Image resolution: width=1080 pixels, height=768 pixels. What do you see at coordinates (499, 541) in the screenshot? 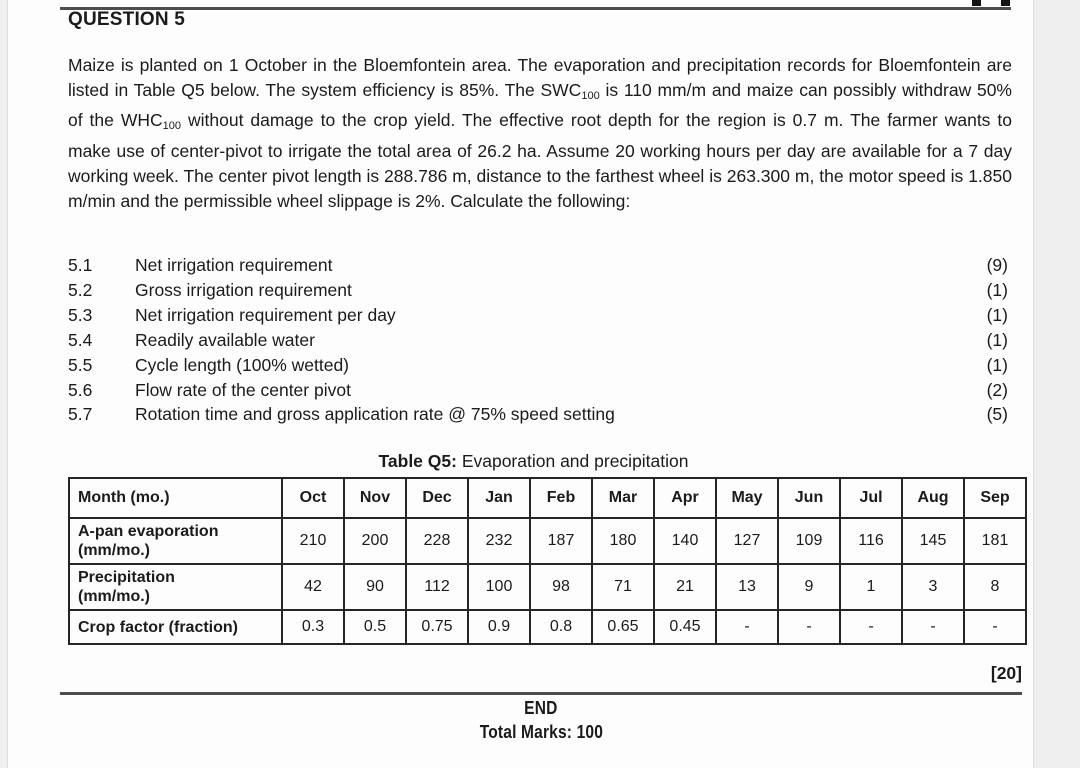
I see `table-cell: 232` at bounding box center [499, 541].